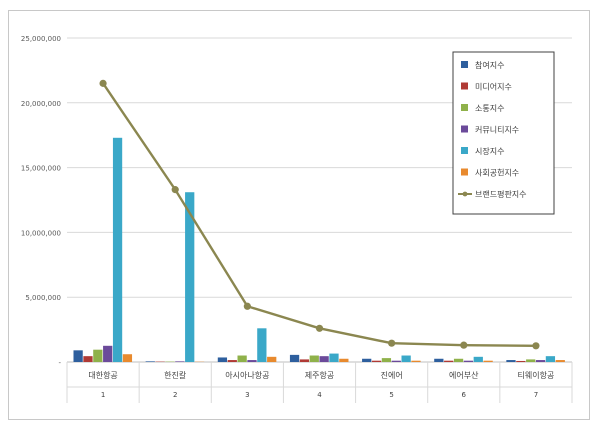 This screenshot has width=600, height=429. What do you see at coordinates (344, 360) in the screenshot?
I see `bar-사회공헌지수-3` at bounding box center [344, 360].